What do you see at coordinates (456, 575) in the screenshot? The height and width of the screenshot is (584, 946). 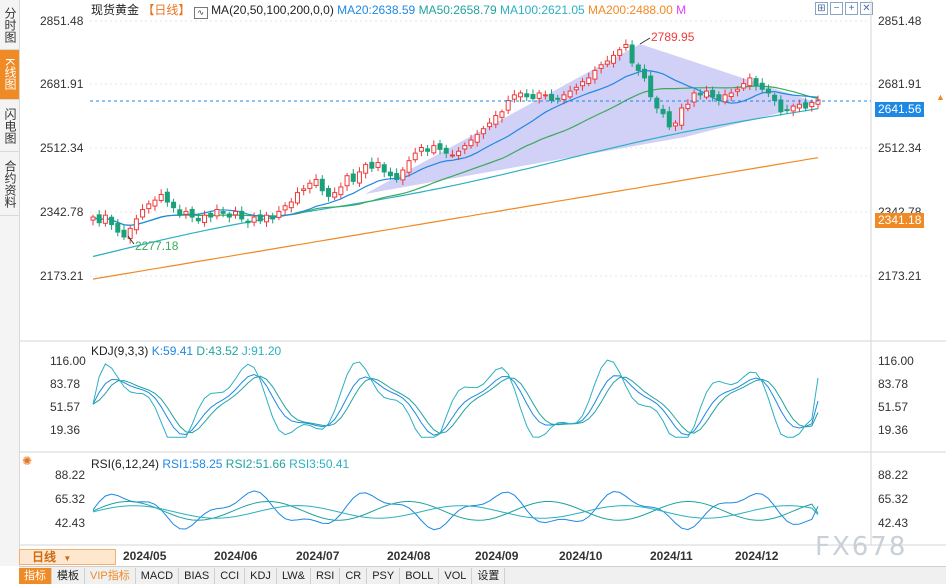 I see `vol-button: VOL` at bounding box center [456, 575].